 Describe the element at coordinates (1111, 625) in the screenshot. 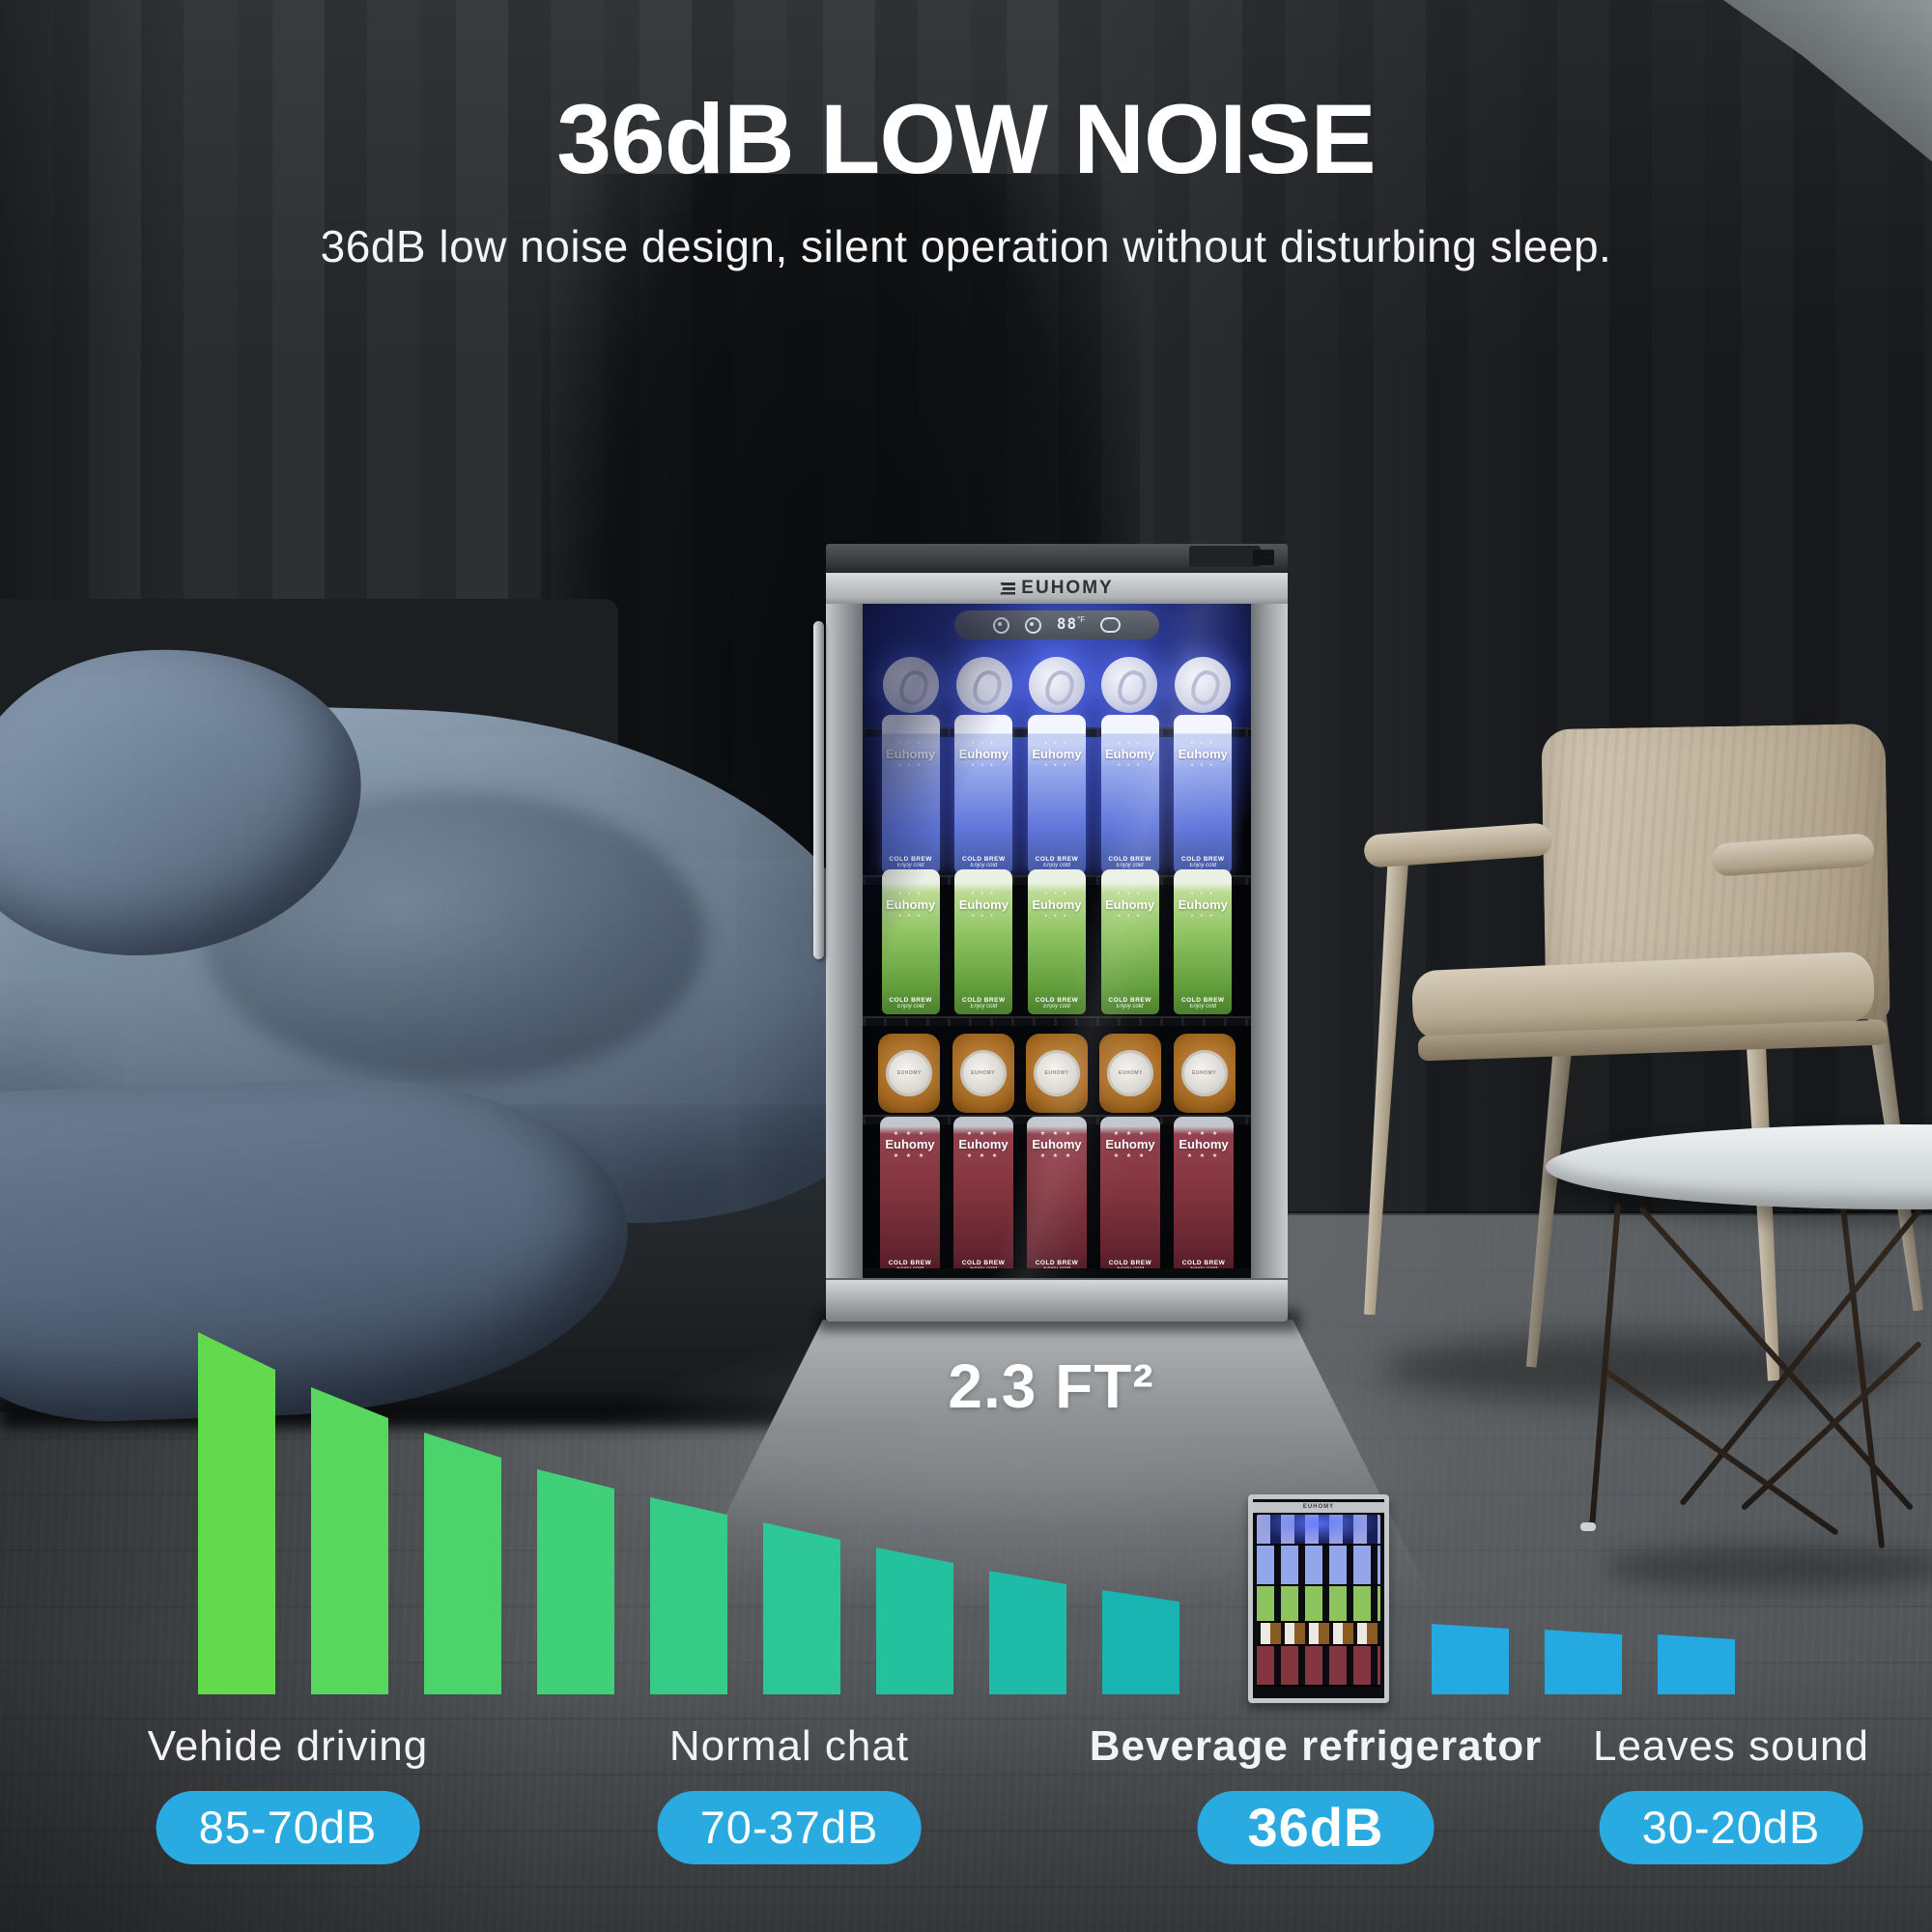

I see `settings-button-icon` at that location.